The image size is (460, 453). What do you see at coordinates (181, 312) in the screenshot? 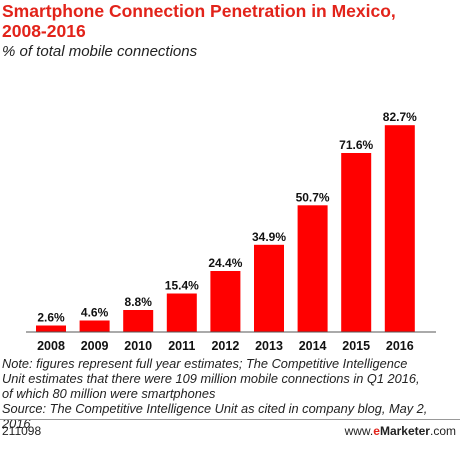
I see `bar-2011` at bounding box center [181, 312].